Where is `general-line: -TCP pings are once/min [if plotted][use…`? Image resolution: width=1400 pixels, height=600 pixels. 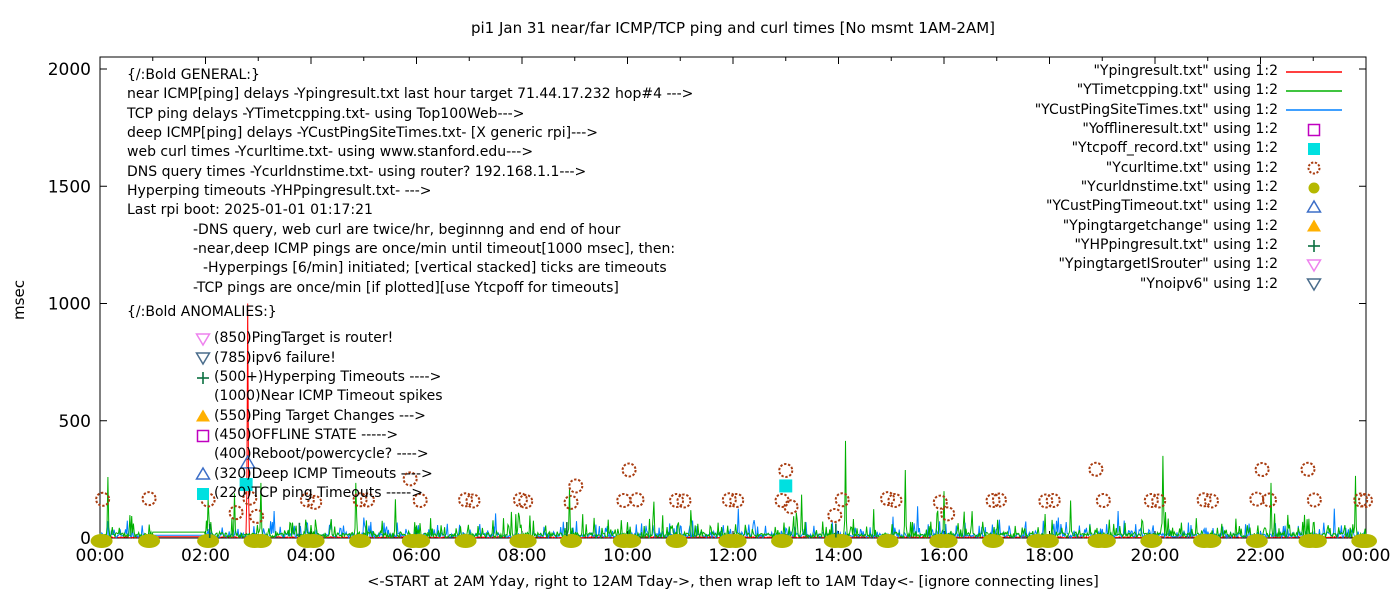 general-line: -TCP pings are once/min [if plotted][use… is located at coordinates (406, 287).